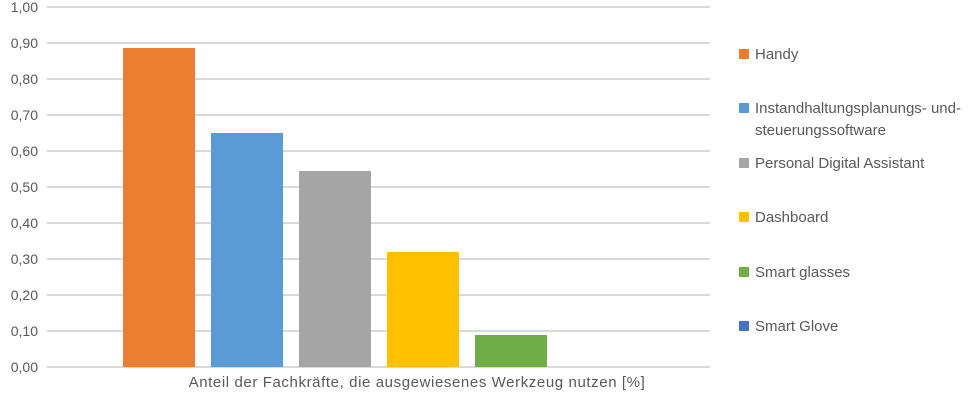 This screenshot has height=400, width=980. I want to click on bar-personal-digital-assistant, so click(335, 268).